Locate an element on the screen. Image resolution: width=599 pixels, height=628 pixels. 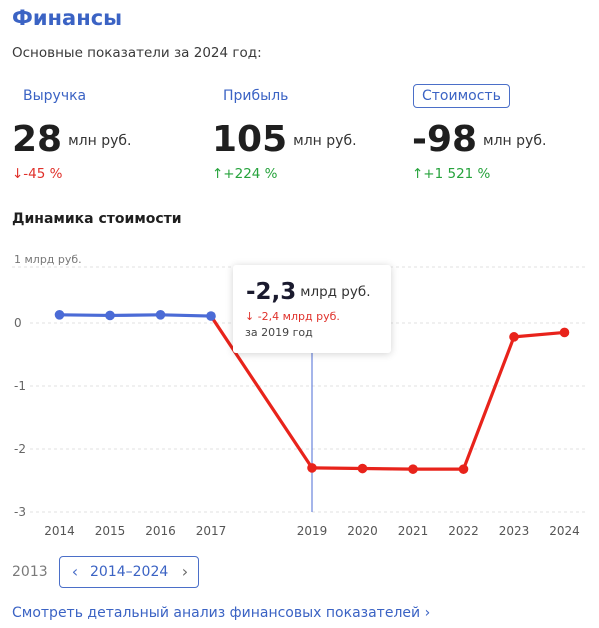
y-axis-label: 1 млрд руб. is located at coordinates (48, 259).